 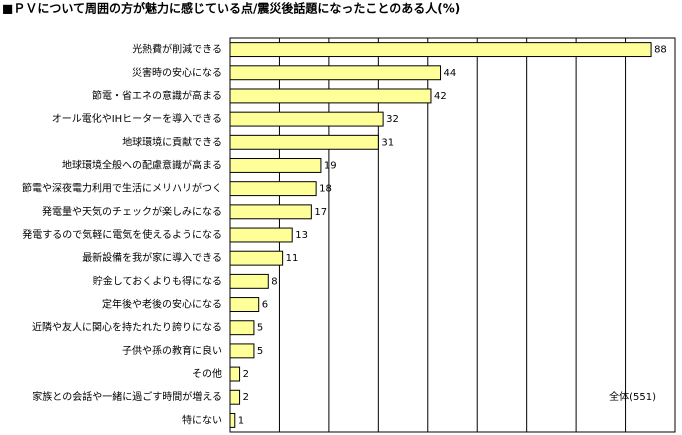 I want to click on value-label: 42, so click(x=440, y=96).